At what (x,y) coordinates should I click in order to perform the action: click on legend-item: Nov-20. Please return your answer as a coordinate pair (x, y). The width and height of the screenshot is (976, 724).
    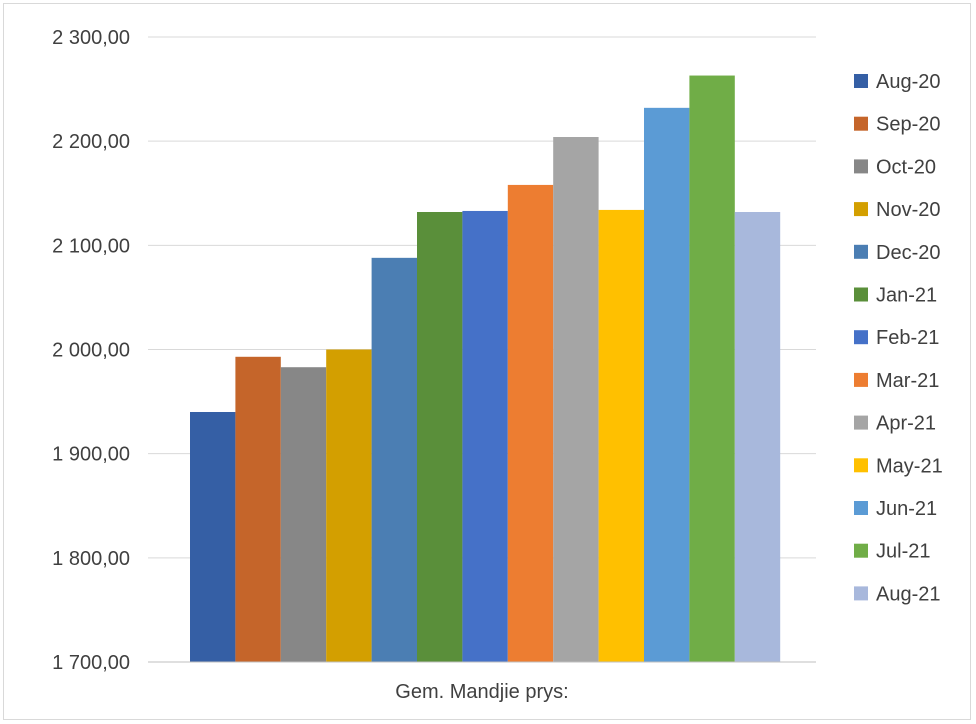
    Looking at the image, I should click on (897, 210).